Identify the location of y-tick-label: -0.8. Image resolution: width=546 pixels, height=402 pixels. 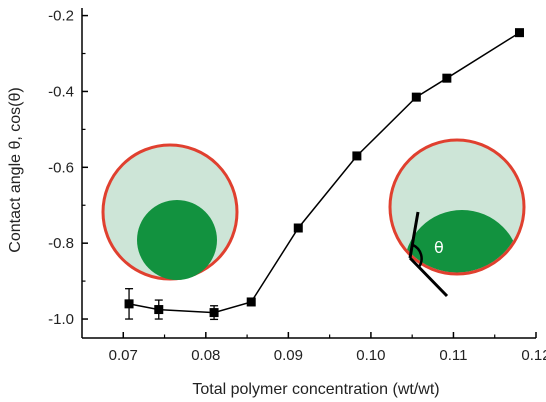
(61, 243).